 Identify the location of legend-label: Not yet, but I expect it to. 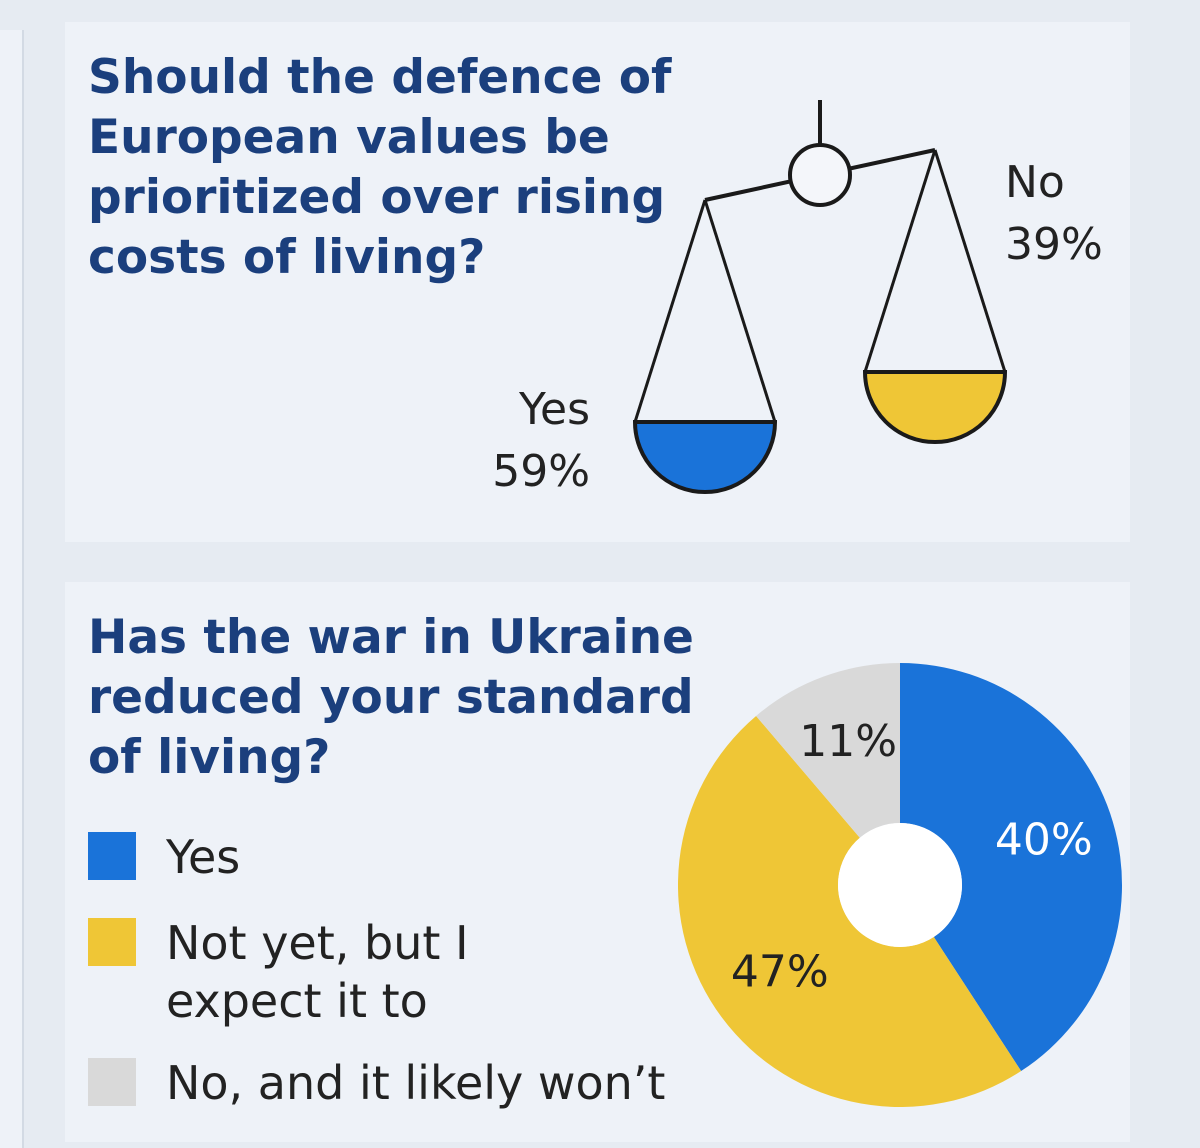
(317, 972).